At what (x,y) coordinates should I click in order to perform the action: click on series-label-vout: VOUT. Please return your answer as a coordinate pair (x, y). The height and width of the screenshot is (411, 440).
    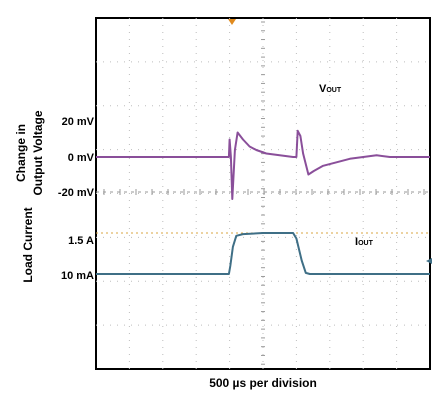
    Looking at the image, I should click on (330, 89).